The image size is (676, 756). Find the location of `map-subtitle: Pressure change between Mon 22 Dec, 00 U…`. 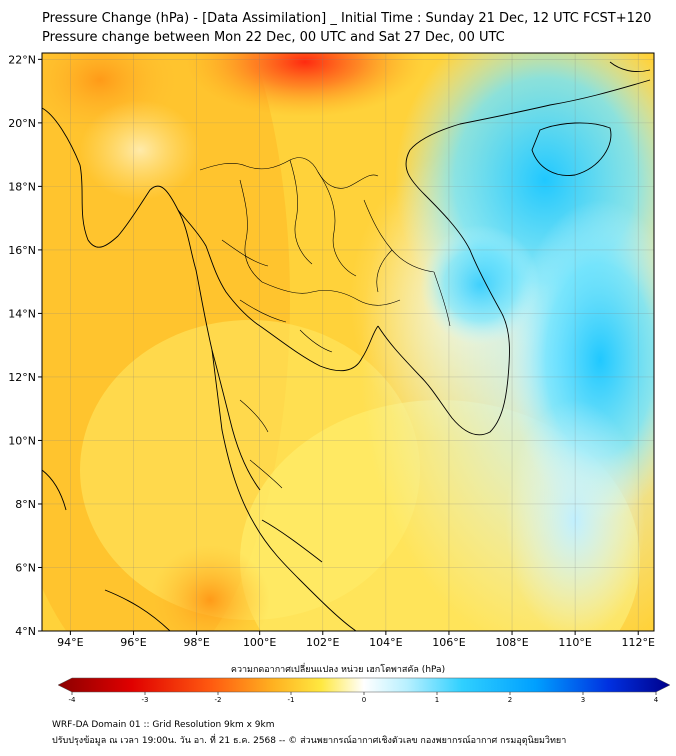

map-subtitle: Pressure change between Mon 22 Dec, 00 U… is located at coordinates (273, 37).